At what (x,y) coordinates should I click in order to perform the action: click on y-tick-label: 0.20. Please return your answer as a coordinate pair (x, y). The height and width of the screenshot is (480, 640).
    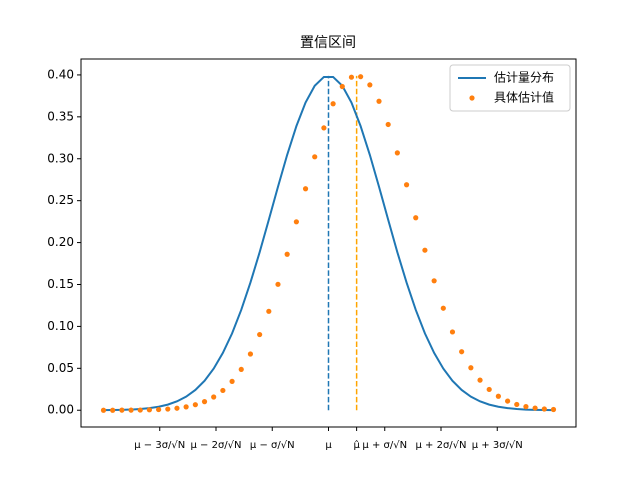
    Looking at the image, I should click on (60, 242).